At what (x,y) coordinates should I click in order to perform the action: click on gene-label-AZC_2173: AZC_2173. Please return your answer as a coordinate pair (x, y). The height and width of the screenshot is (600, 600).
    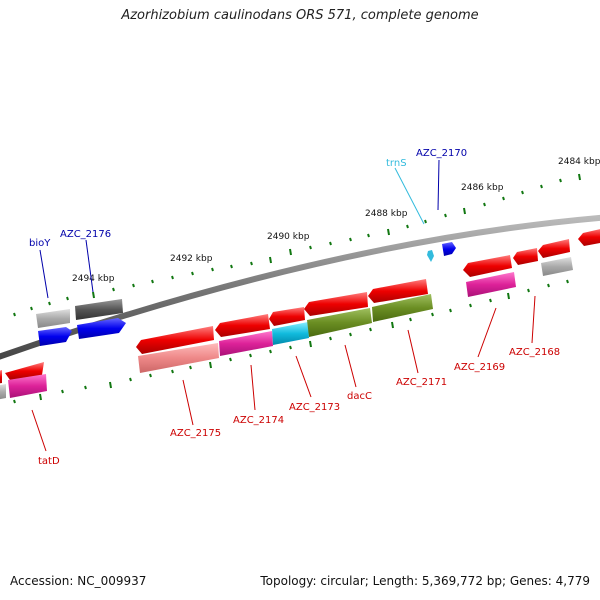
    Looking at the image, I should click on (314, 407).